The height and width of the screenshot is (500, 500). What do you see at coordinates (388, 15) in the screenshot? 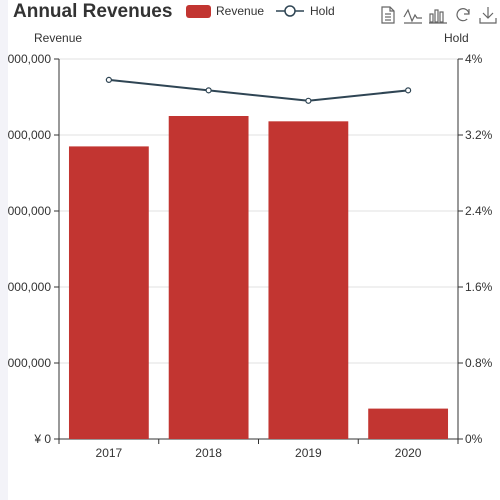
I see `data-view-icon` at bounding box center [388, 15].